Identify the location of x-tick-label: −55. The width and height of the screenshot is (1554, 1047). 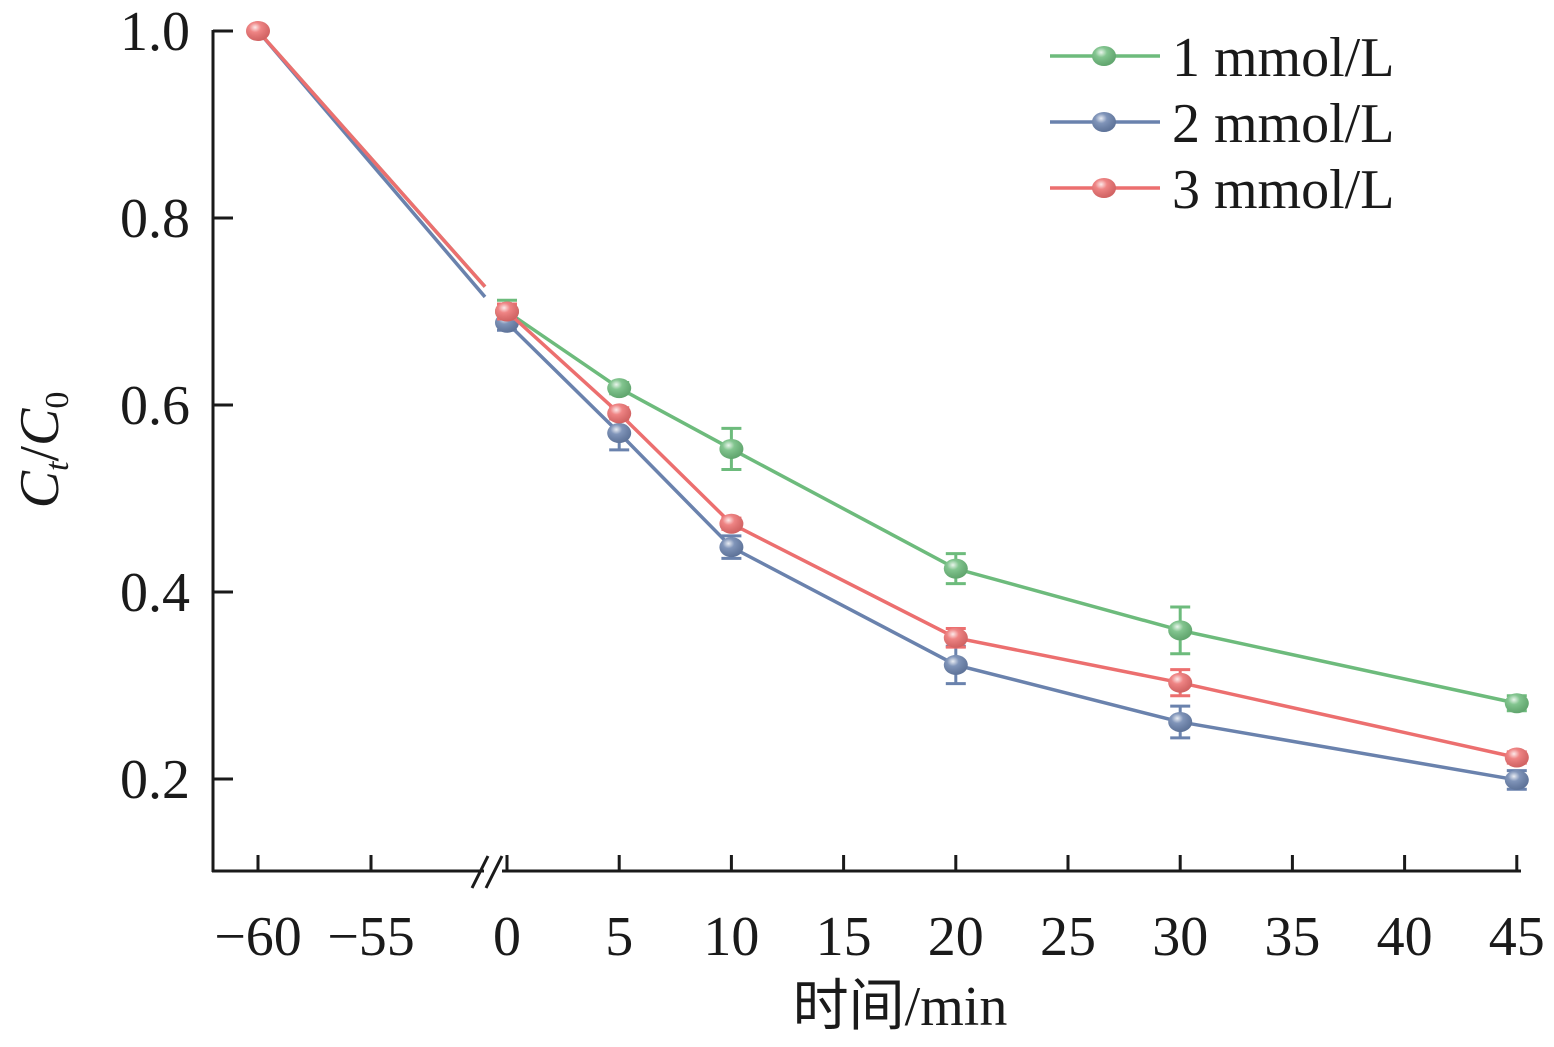
(371, 937).